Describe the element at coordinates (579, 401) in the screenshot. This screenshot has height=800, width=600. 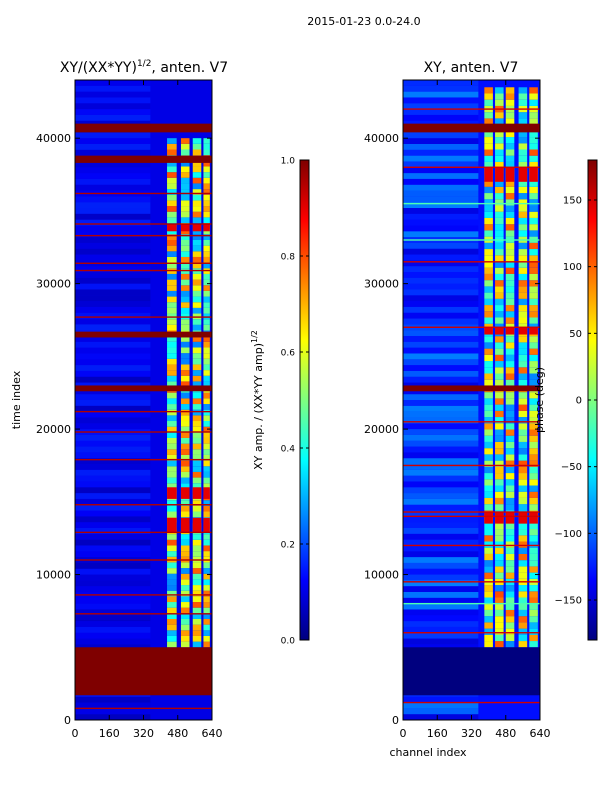
I see `colorbar-tick-label: 0` at that location.